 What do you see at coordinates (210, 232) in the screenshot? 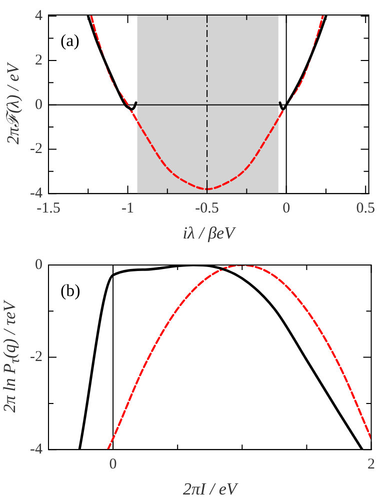
I see `x-axis-title: iλ / βeV` at bounding box center [210, 232].